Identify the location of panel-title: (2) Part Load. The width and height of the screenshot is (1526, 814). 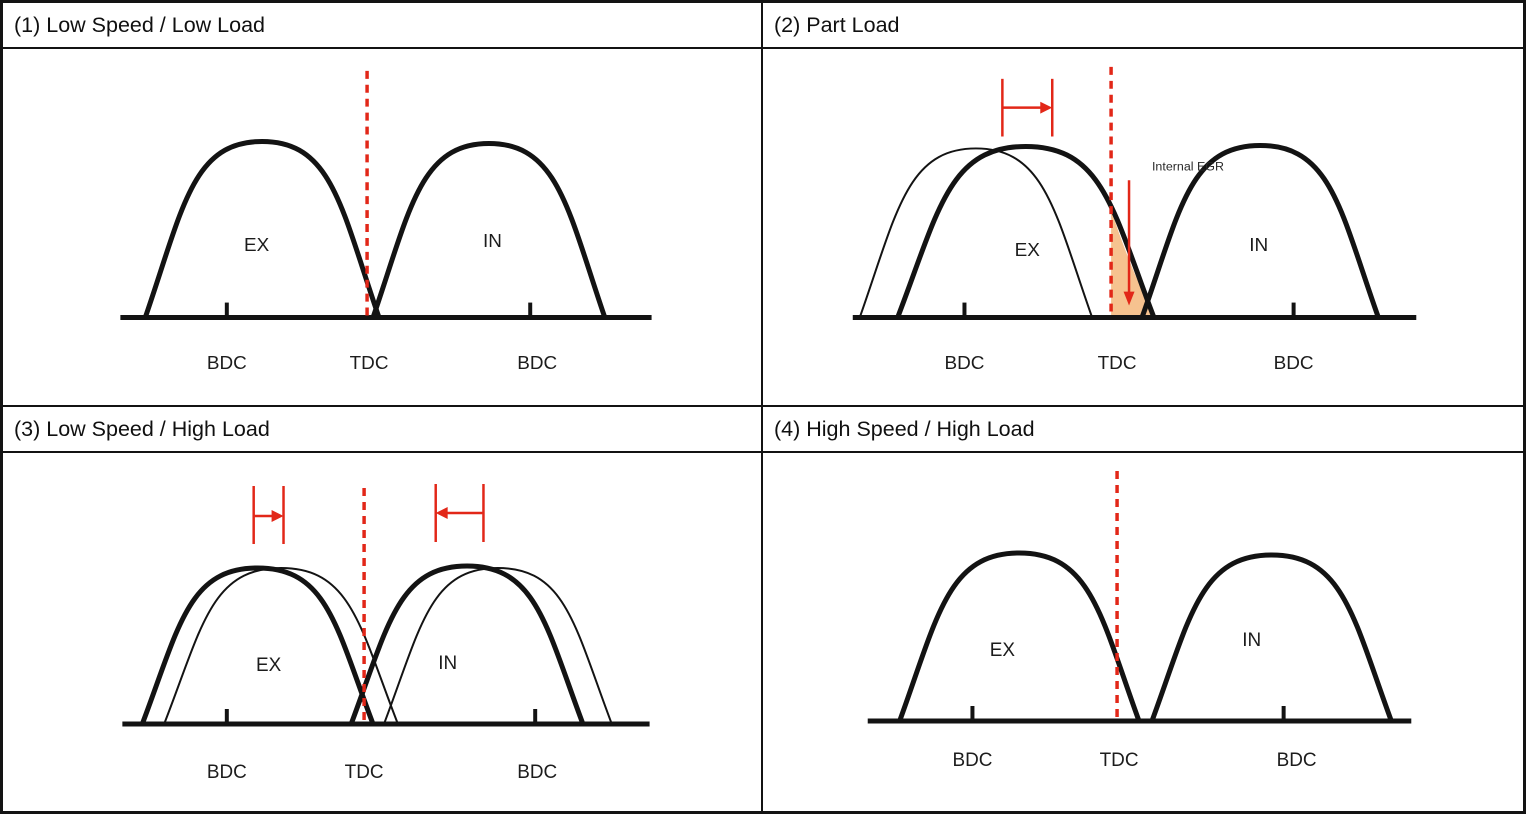
(1143, 26).